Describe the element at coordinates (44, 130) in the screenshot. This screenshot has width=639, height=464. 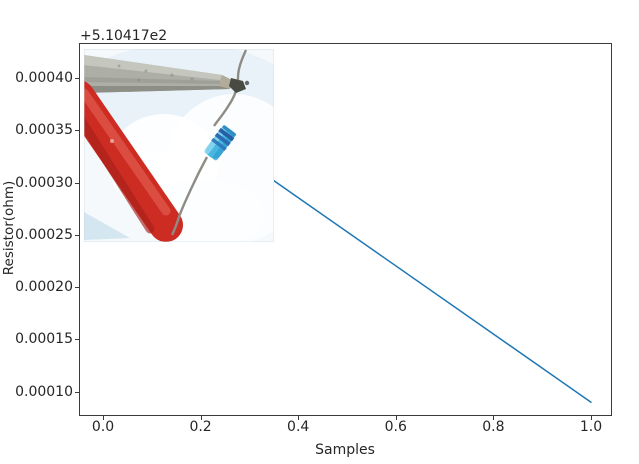
I see `y-tick-label: 0.00035` at that location.